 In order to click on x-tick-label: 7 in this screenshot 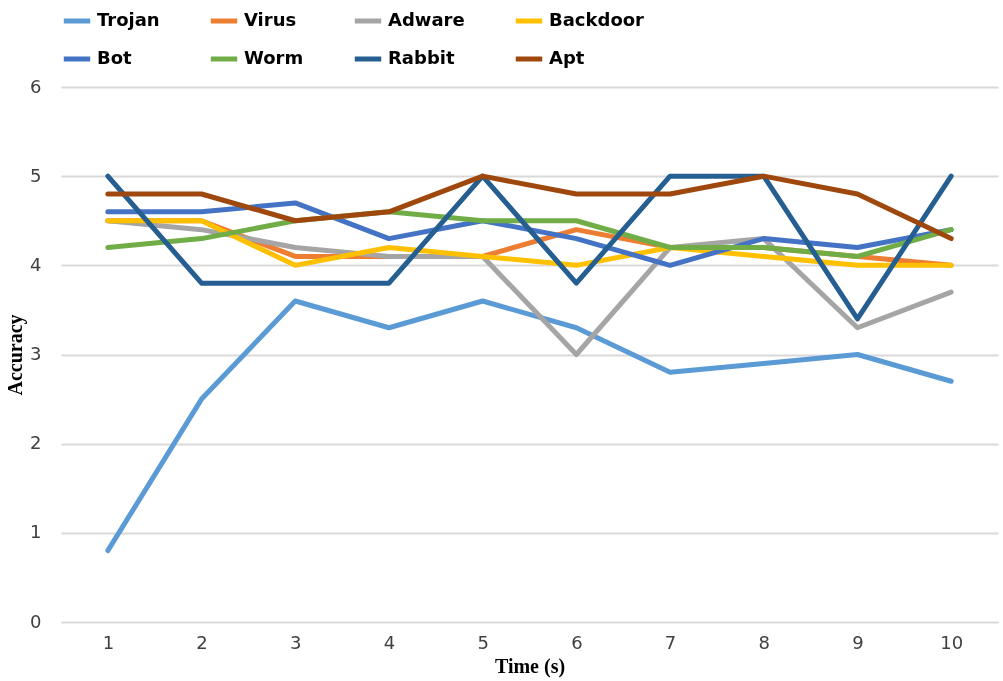, I will do `click(670, 642)`.